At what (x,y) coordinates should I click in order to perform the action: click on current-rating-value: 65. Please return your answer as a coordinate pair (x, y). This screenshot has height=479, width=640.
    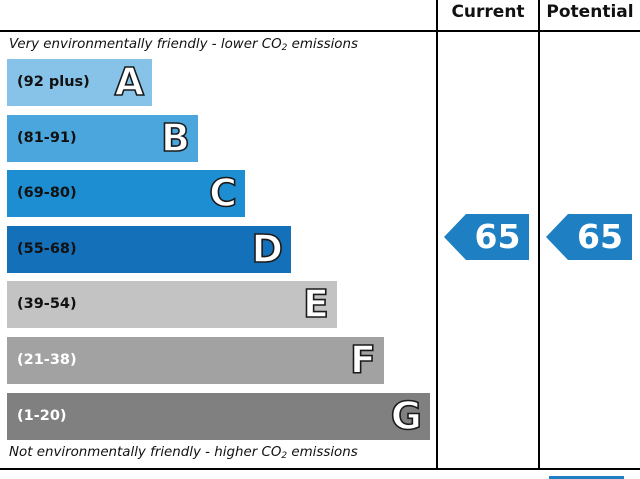
    Looking at the image, I should click on (497, 236).